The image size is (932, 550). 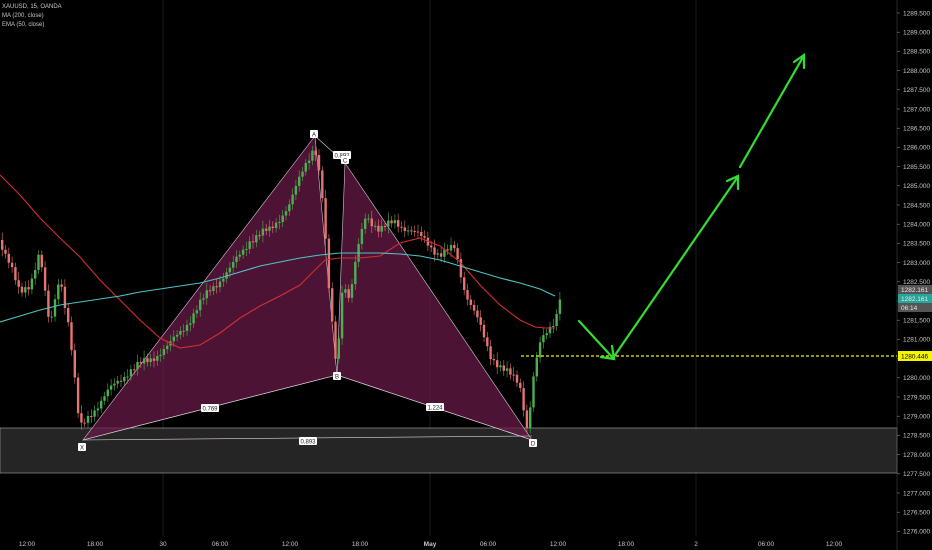 I want to click on price-tick-label: 1276.500, so click(x=916, y=513).